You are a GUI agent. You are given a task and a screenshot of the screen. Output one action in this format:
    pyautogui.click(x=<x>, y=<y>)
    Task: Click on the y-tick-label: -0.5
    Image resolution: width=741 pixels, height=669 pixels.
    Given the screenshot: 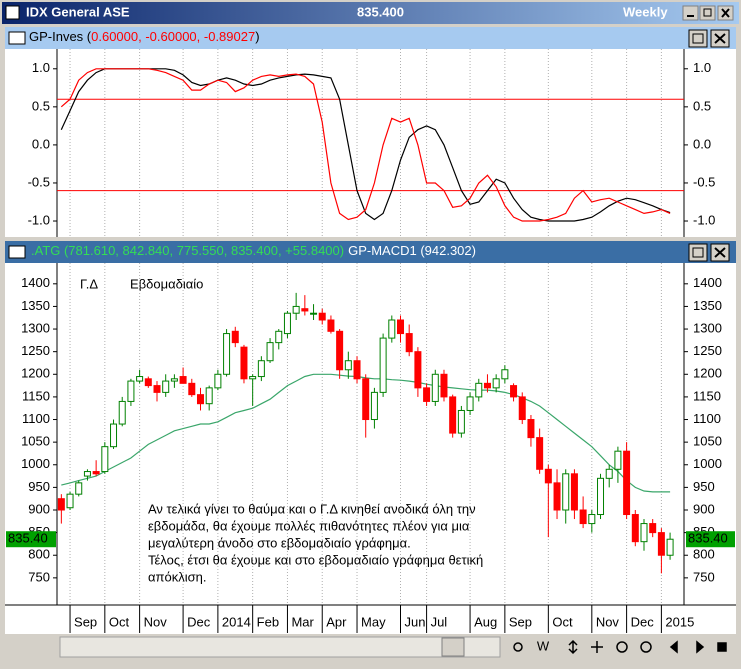 What is the action you would take?
    pyautogui.click(x=39, y=181)
    